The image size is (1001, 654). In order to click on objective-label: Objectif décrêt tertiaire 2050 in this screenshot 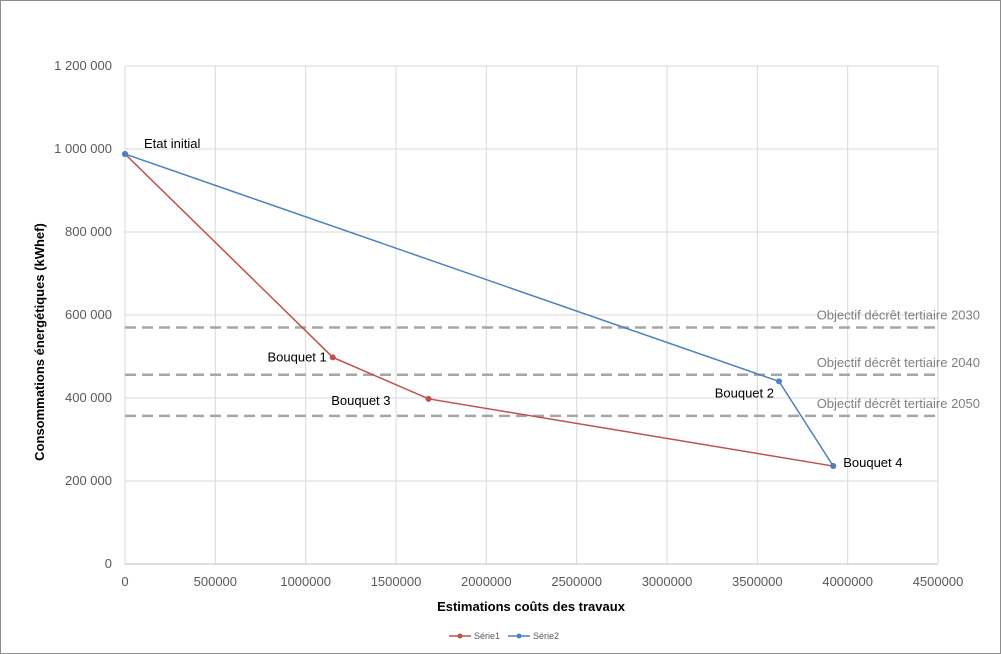, I will do `click(898, 403)`.